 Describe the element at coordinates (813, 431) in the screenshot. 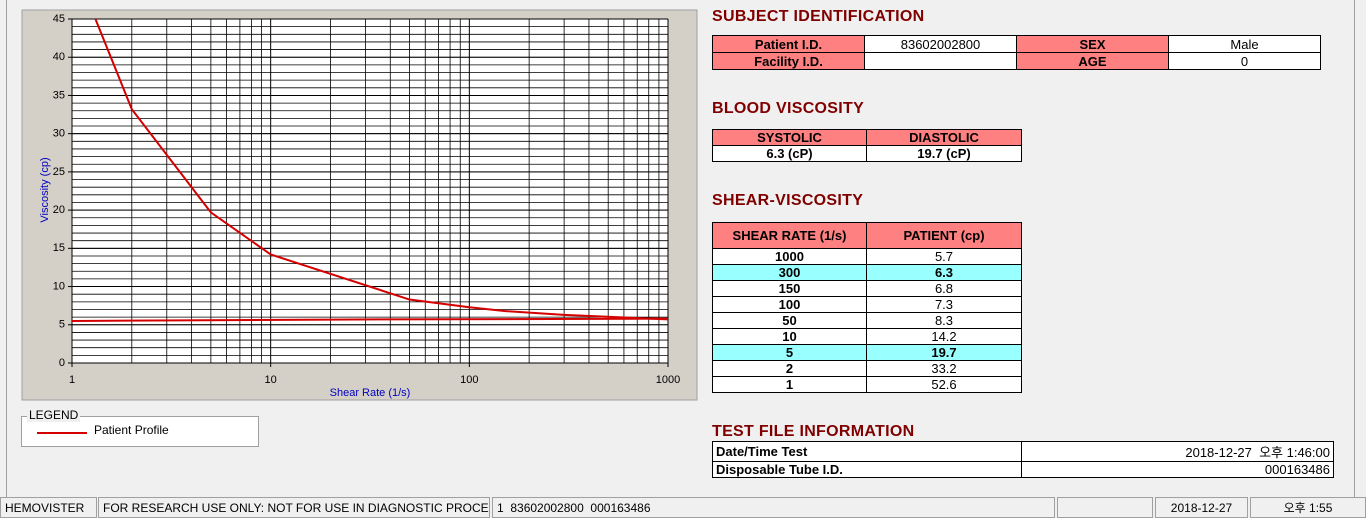

I see `section-title: TEST FILE INFORMATION` at that location.